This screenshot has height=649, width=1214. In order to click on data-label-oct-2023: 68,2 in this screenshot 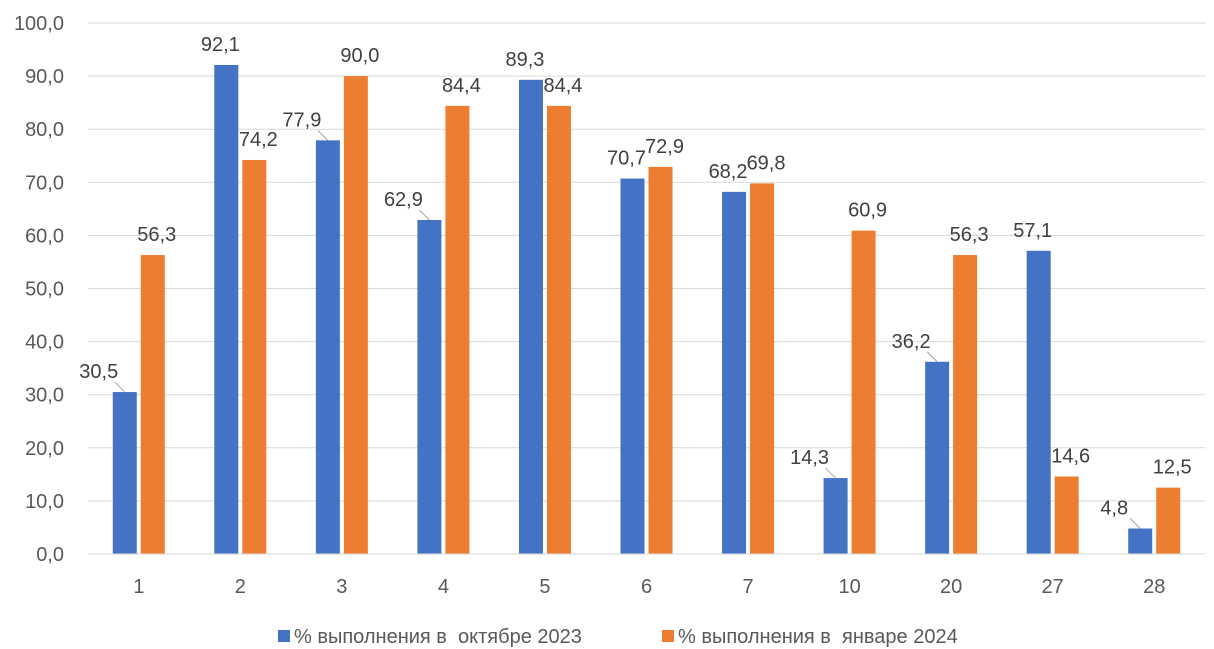, I will do `click(728, 172)`.